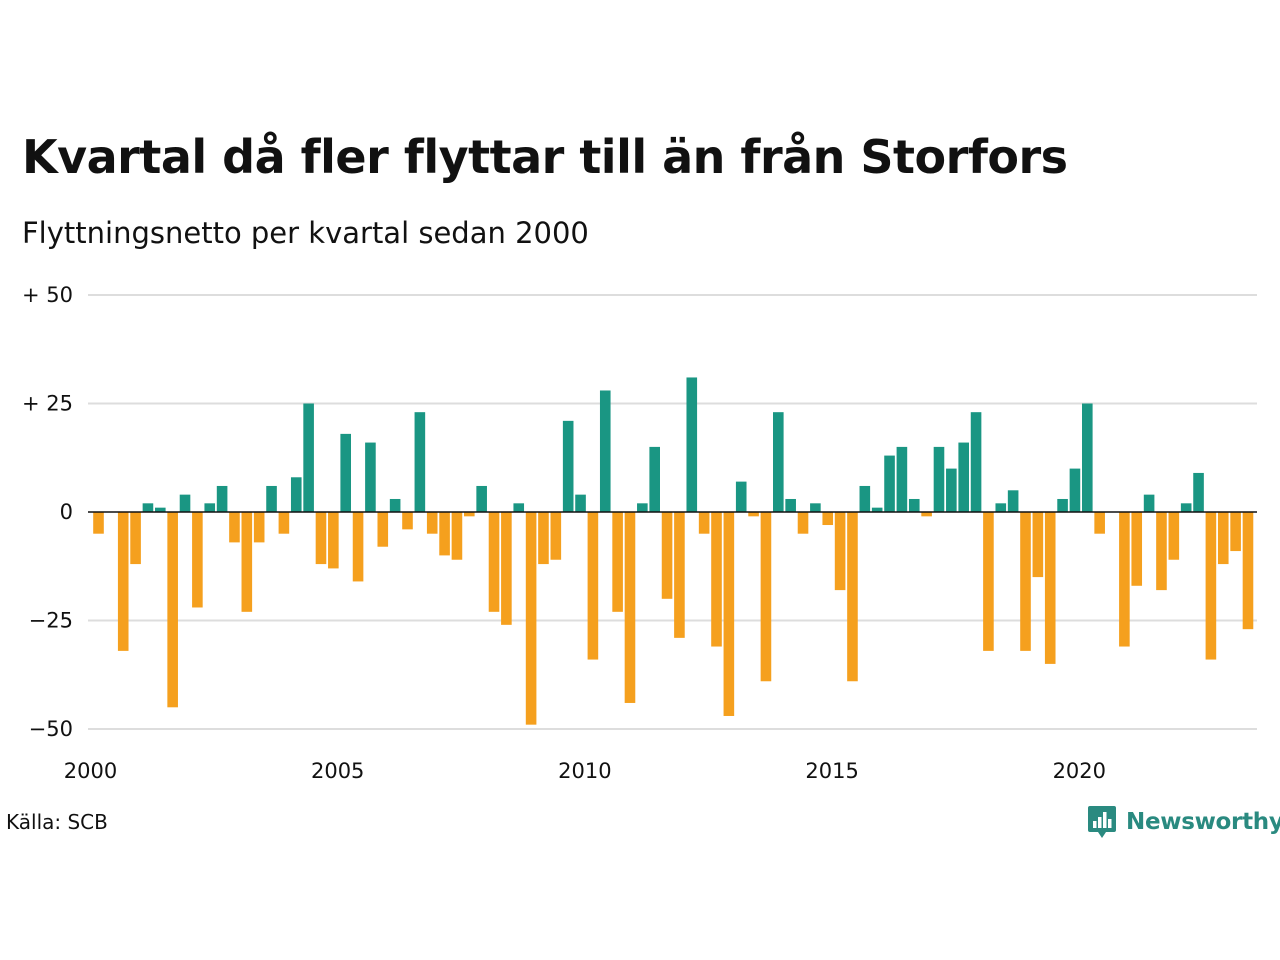 The image size is (1280, 960). Describe the element at coordinates (1203, 822) in the screenshot. I see `brand-name: Newsworthy` at that location.